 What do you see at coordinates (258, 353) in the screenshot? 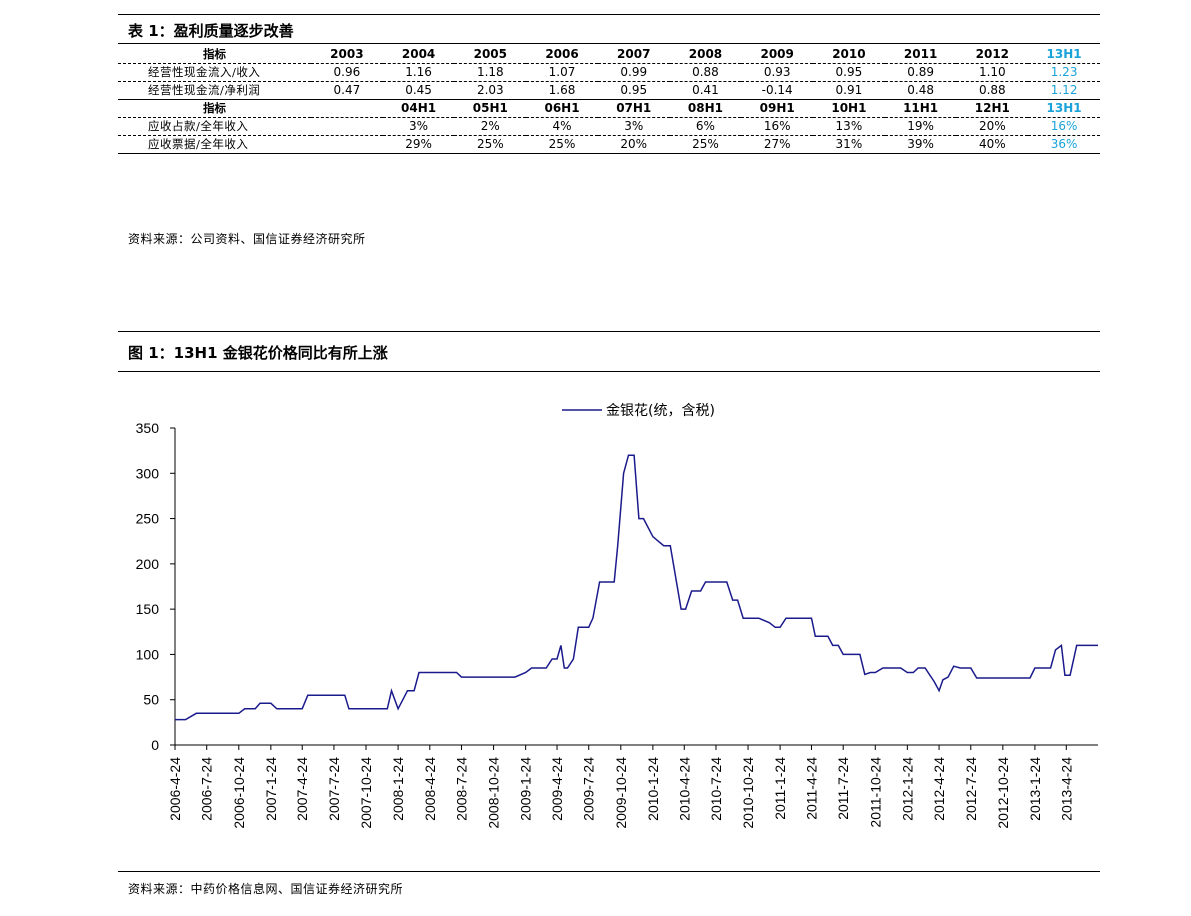
I see `figure-caption: 图 1：13H1 金银花价格同比有所上涨` at bounding box center [258, 353].